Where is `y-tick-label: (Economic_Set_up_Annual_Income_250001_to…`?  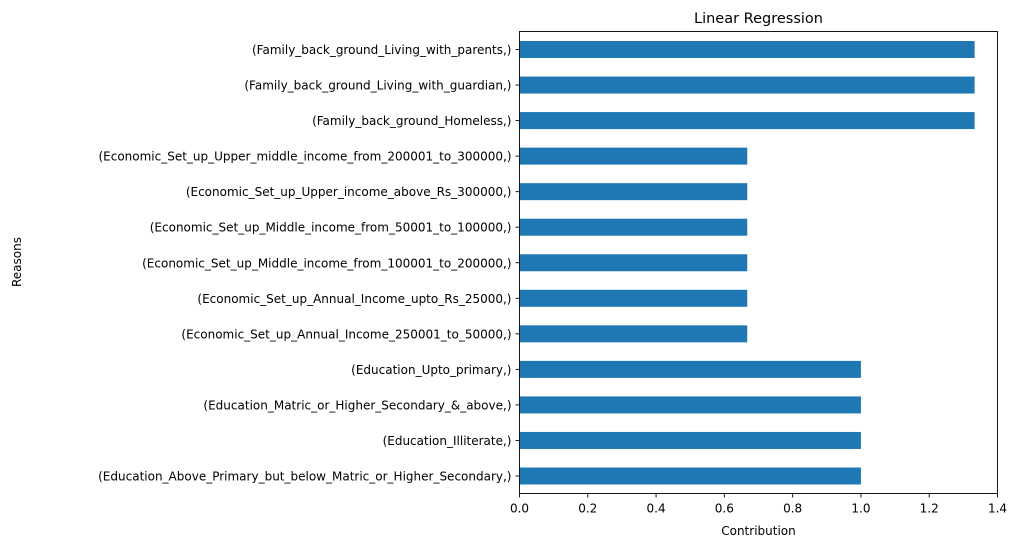
y-tick-label: (Economic_Set_up_Annual_Income_250001_to… is located at coordinates (346, 334).